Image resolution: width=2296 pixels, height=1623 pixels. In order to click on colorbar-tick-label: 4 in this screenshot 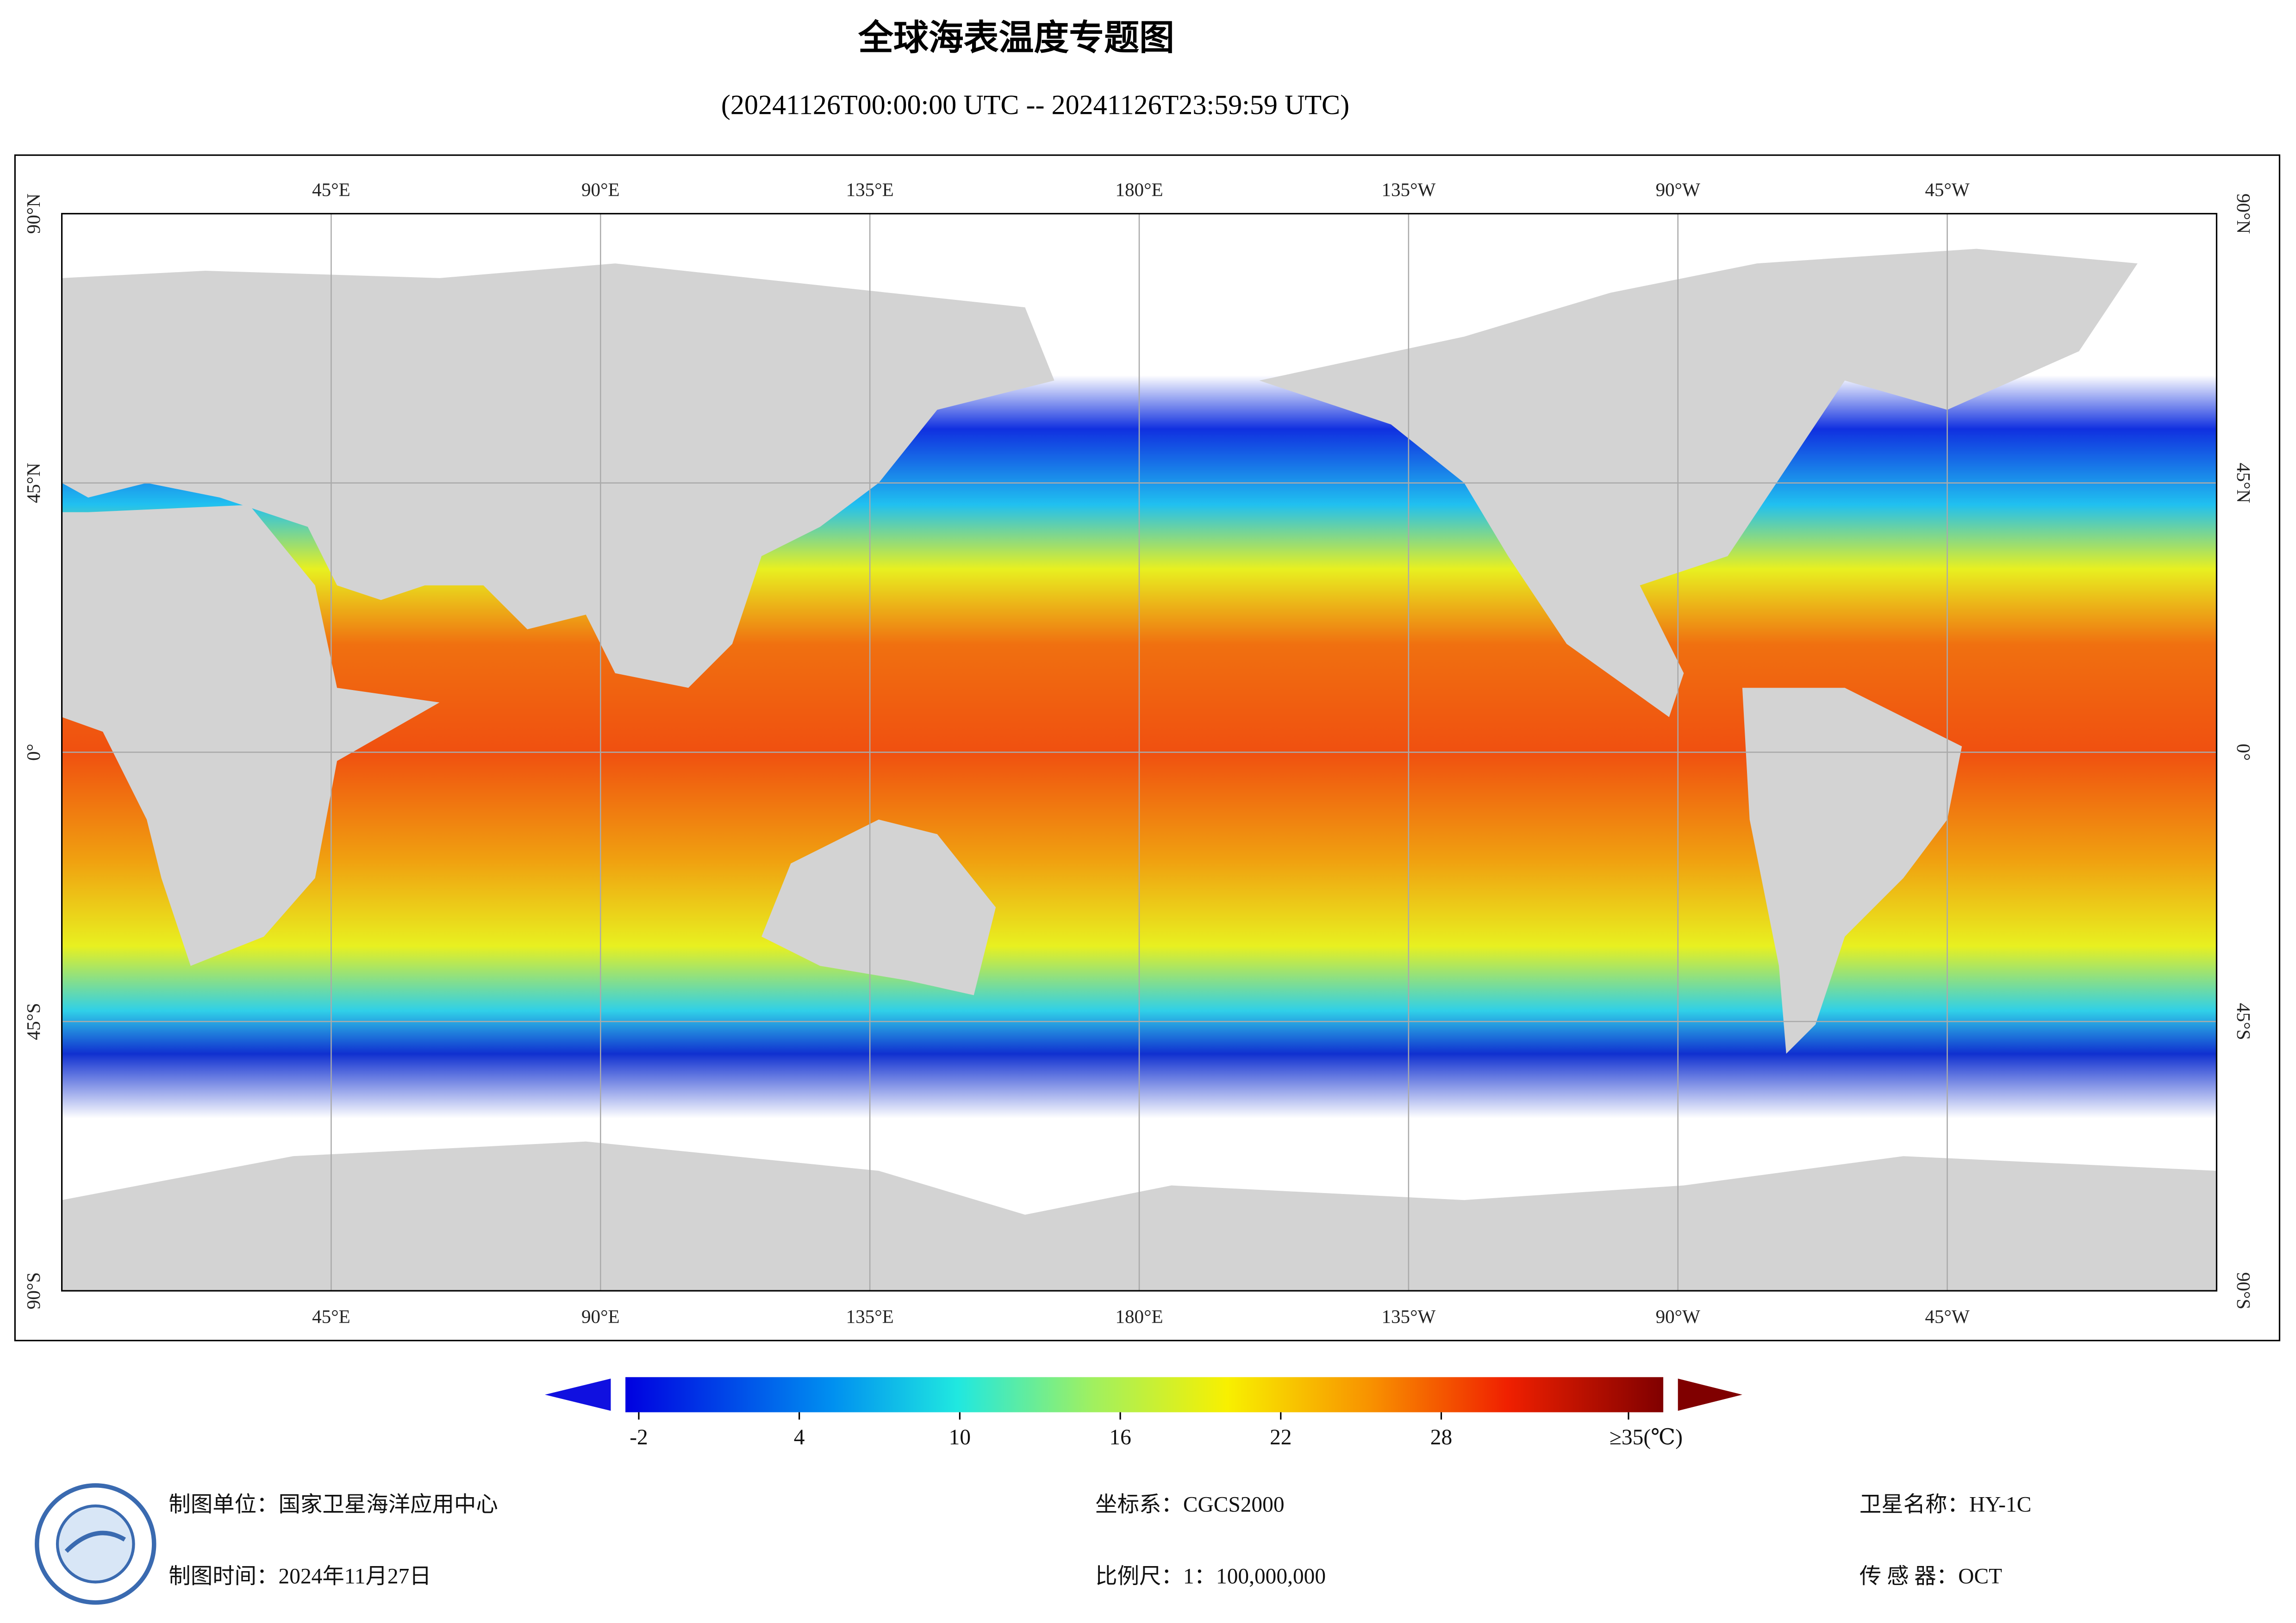, I will do `click(799, 1437)`.